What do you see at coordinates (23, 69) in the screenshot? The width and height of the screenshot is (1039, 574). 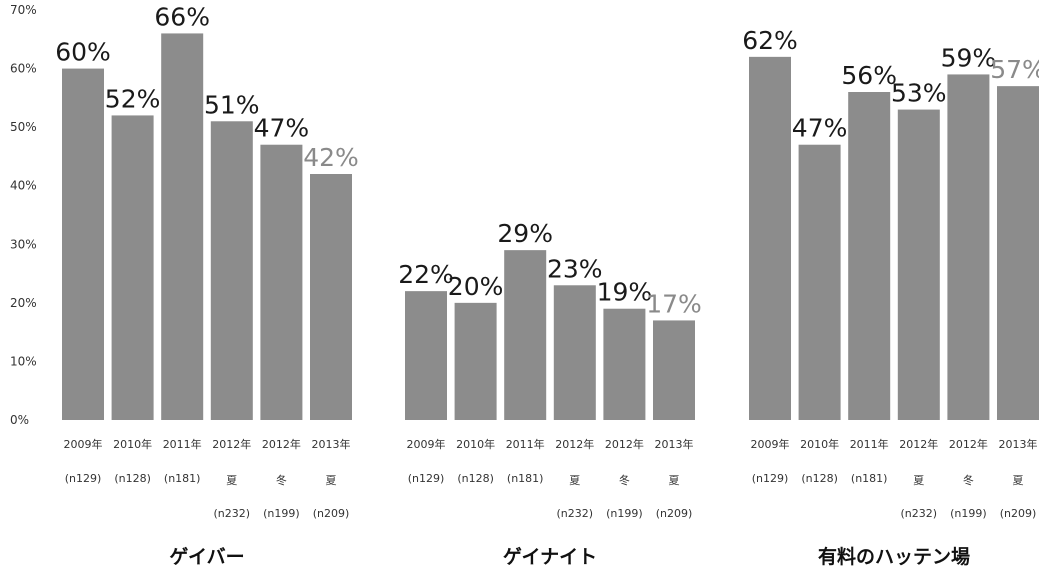 I see `y-tick-label: 60%` at bounding box center [23, 69].